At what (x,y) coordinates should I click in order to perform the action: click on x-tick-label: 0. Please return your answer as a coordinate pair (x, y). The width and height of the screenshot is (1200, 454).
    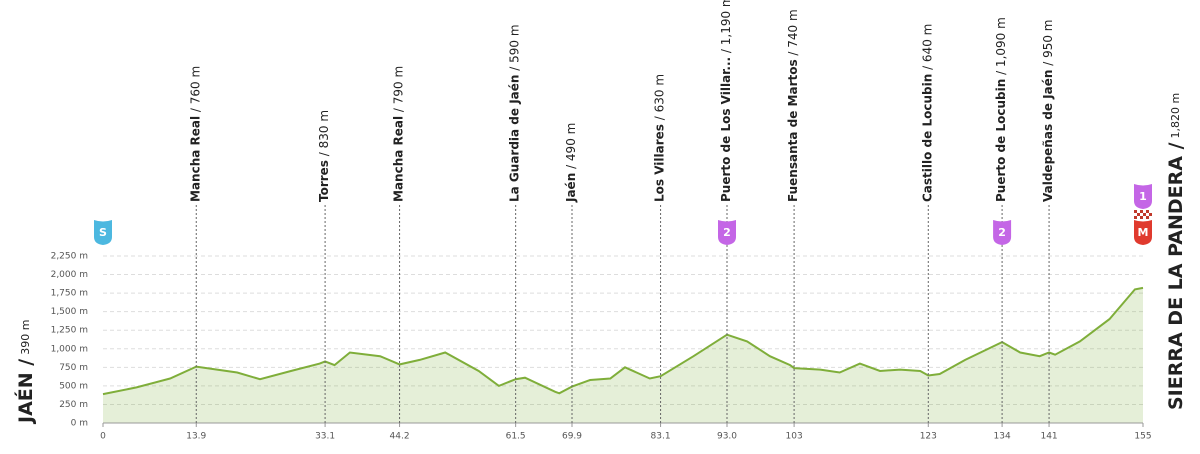
    Looking at the image, I should click on (103, 437).